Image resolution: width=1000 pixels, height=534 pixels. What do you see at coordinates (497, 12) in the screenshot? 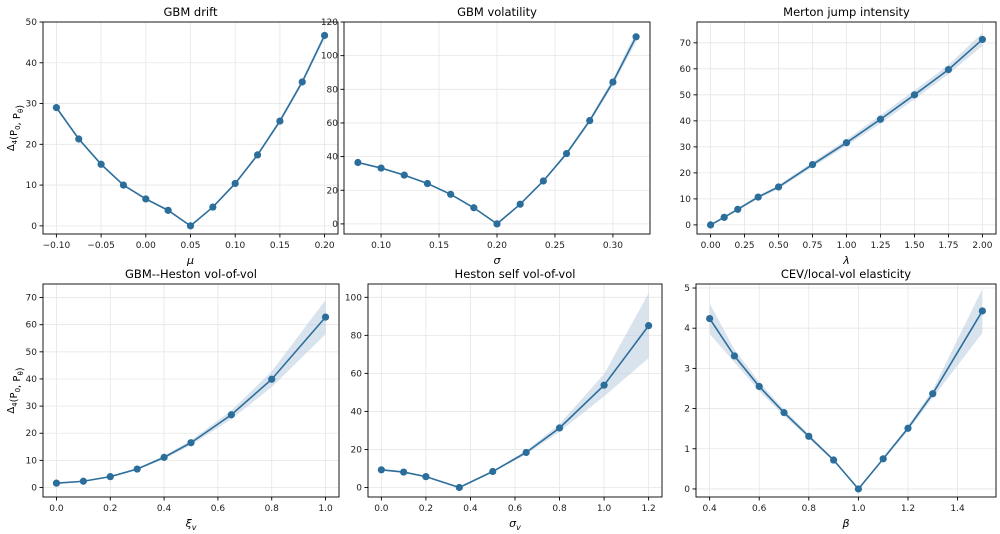
I see `subplot-title: GBM volatility` at bounding box center [497, 12].